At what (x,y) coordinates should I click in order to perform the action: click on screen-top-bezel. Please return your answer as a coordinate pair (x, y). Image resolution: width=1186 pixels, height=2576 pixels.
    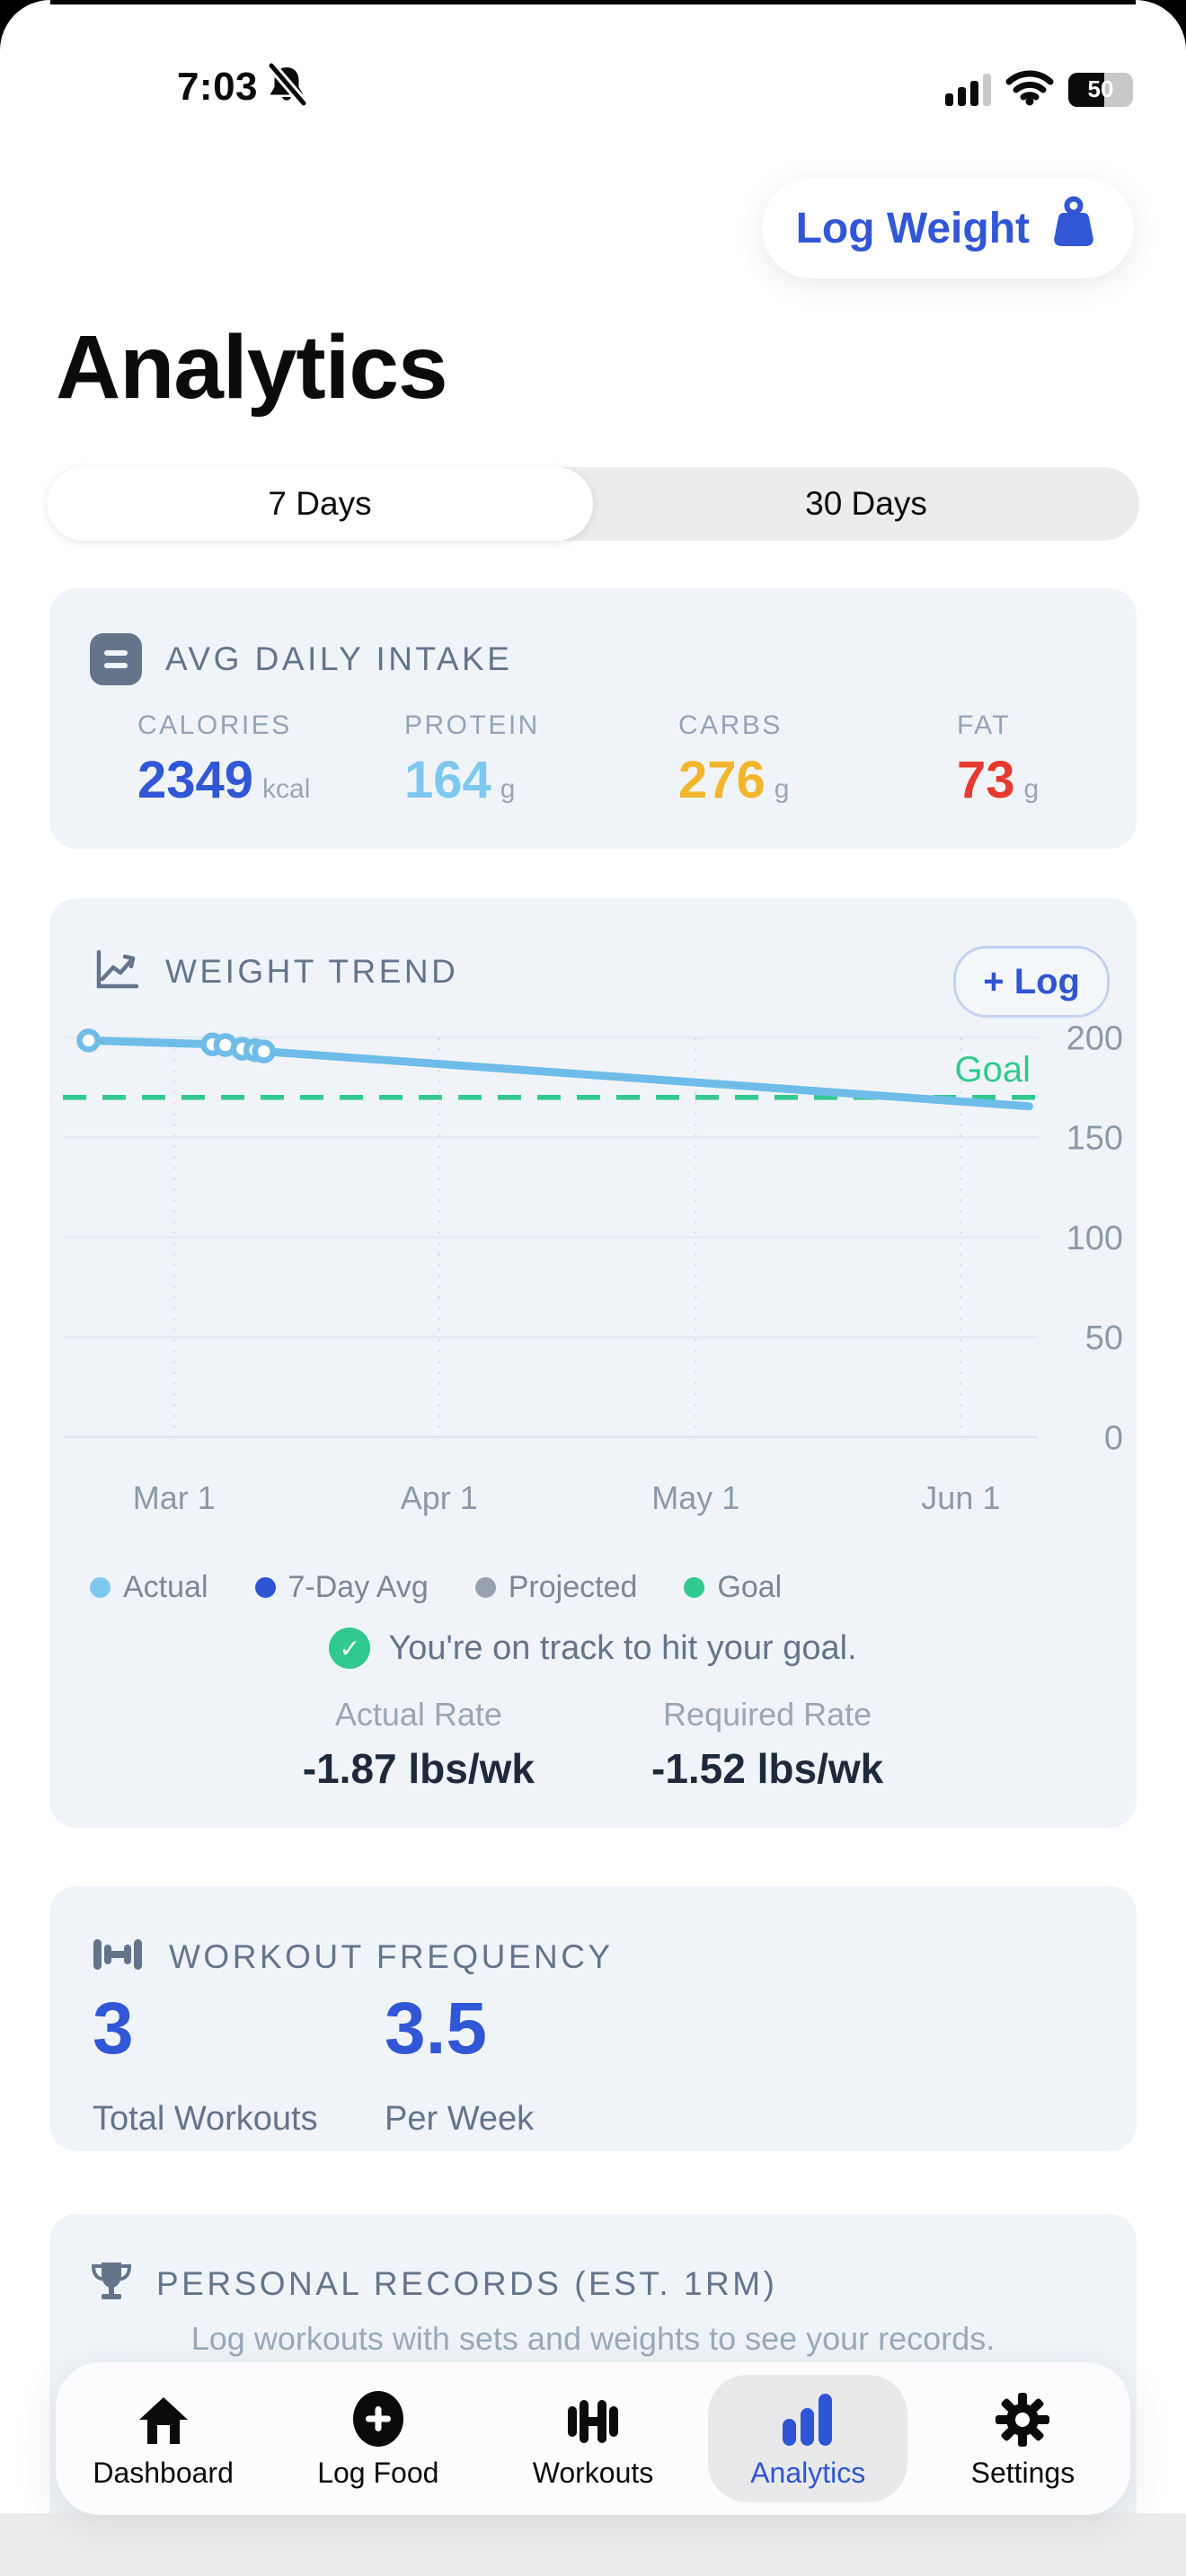
    Looking at the image, I should click on (593, 2).